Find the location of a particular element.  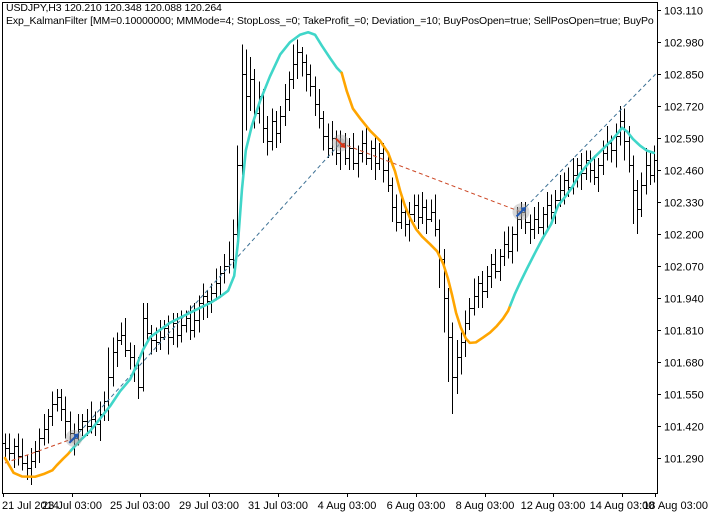

x-tick-label: 8 Aug 03:00 is located at coordinates (485, 506).